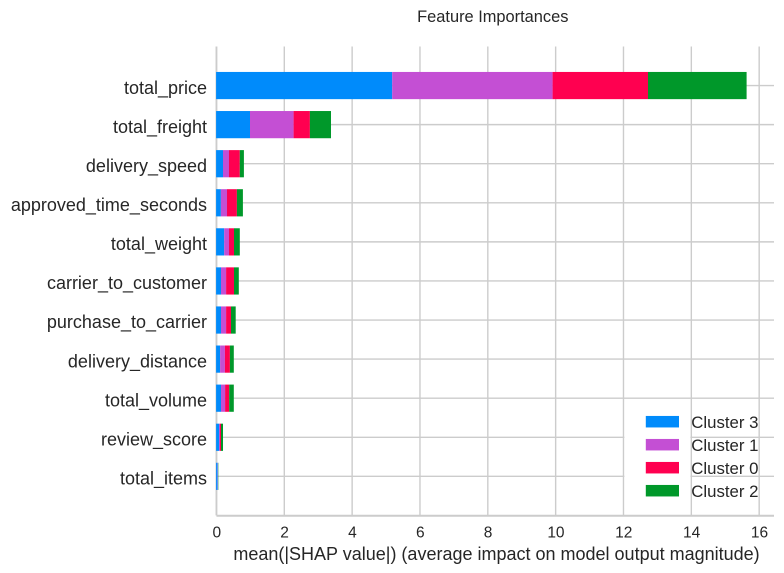  I want to click on svg-text: delivery_speed, so click(146, 166).